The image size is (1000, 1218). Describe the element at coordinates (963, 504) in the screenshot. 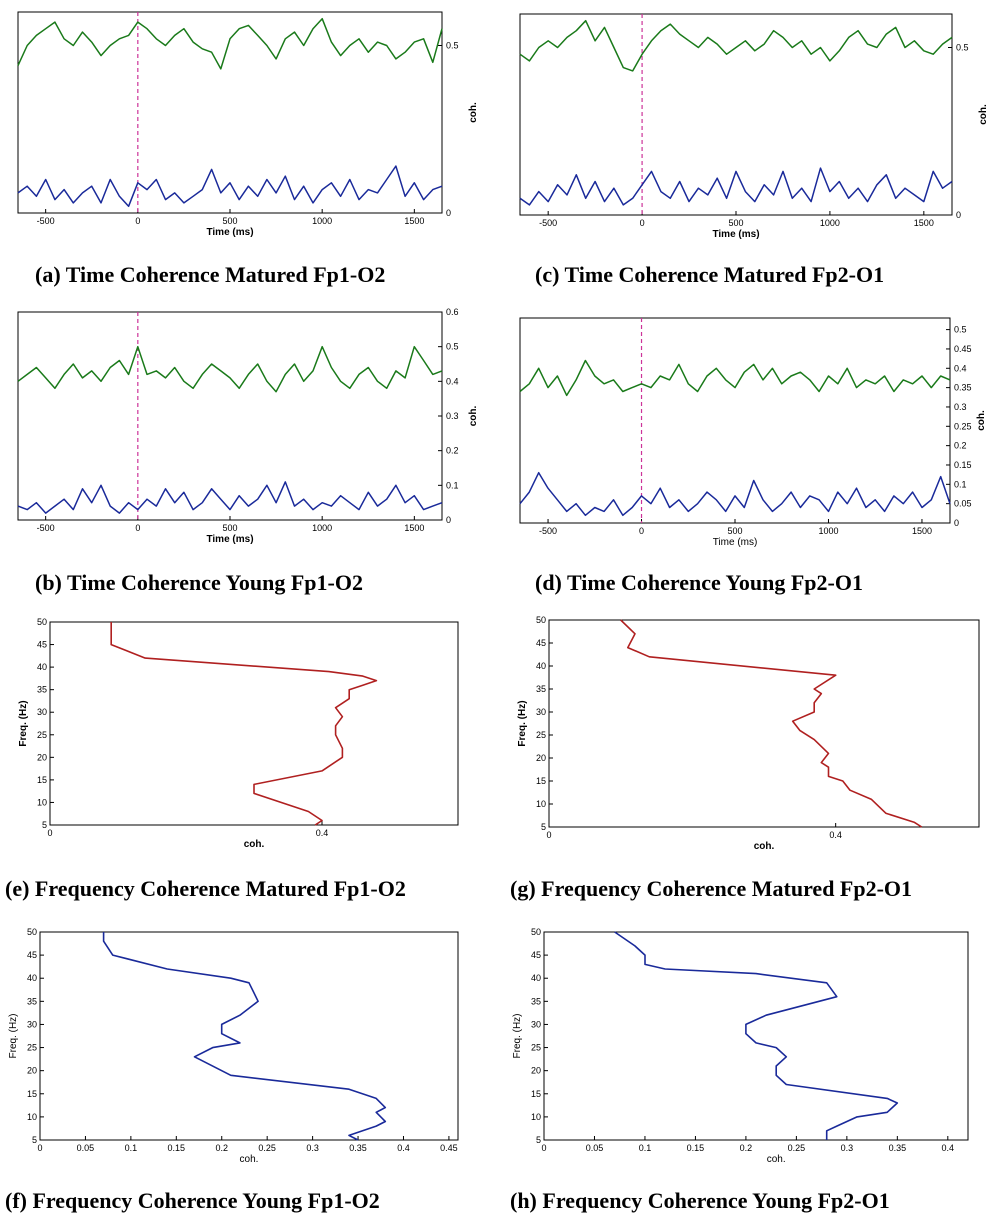

I see `y-tick-label: 0.05` at that location.